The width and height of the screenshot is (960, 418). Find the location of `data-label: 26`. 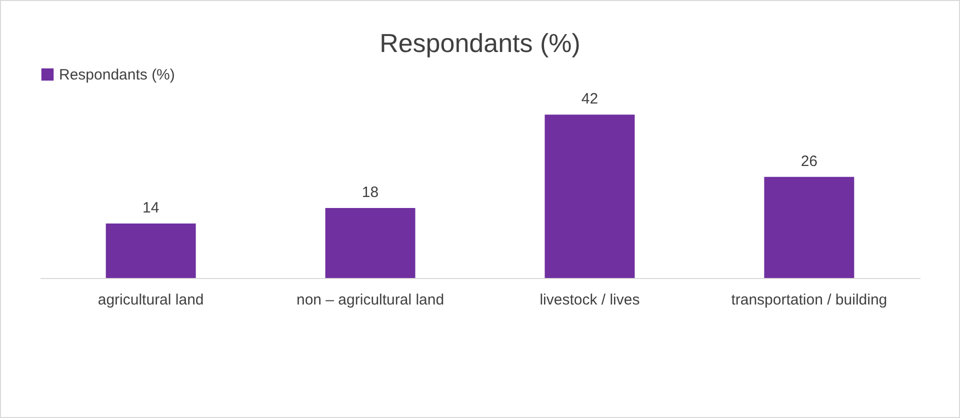

data-label: 26 is located at coordinates (809, 161).